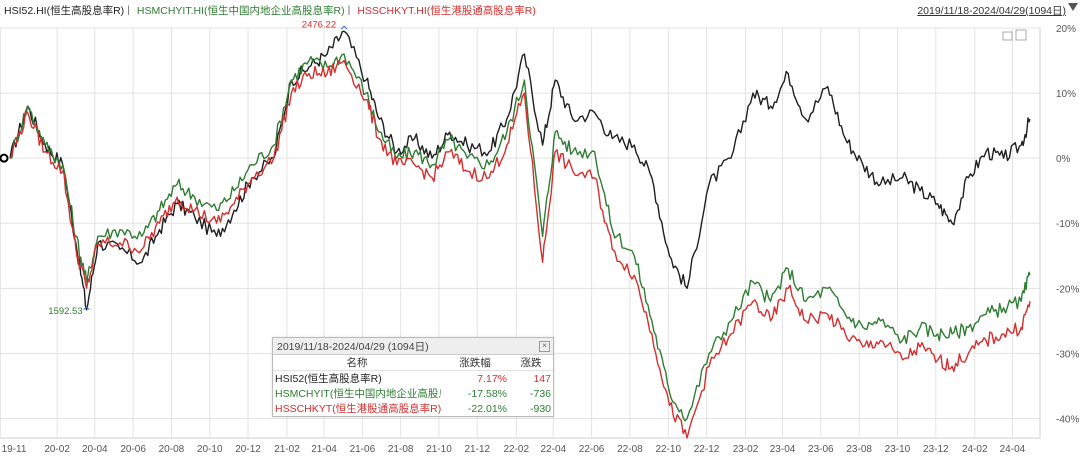 This screenshot has width=1080, height=459. What do you see at coordinates (358, 409) in the screenshot?
I see `summary-series-name: HSSCHKYT(恒生港股通高股息率R)` at bounding box center [358, 409].